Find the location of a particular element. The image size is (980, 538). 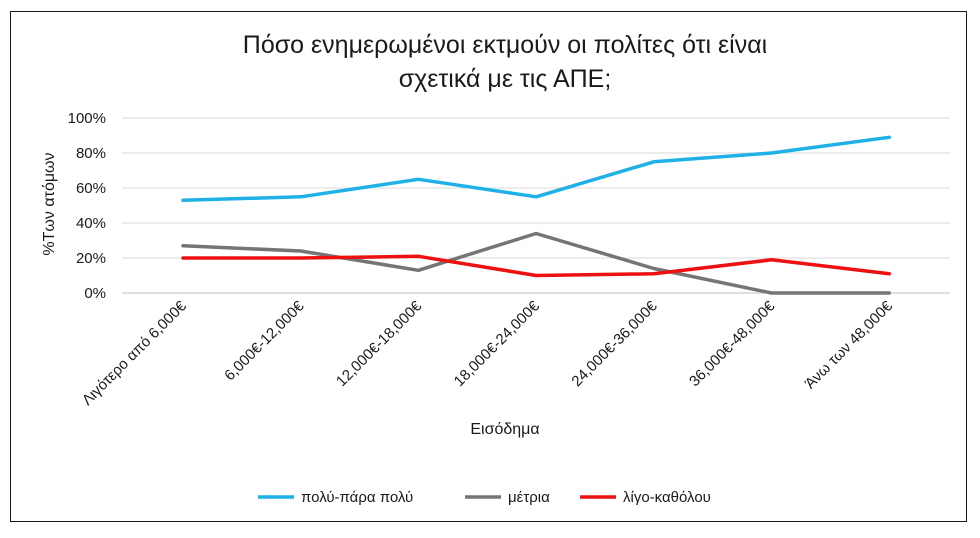

x-tick-label: 36,000€-48,000€ is located at coordinates (732, 343).